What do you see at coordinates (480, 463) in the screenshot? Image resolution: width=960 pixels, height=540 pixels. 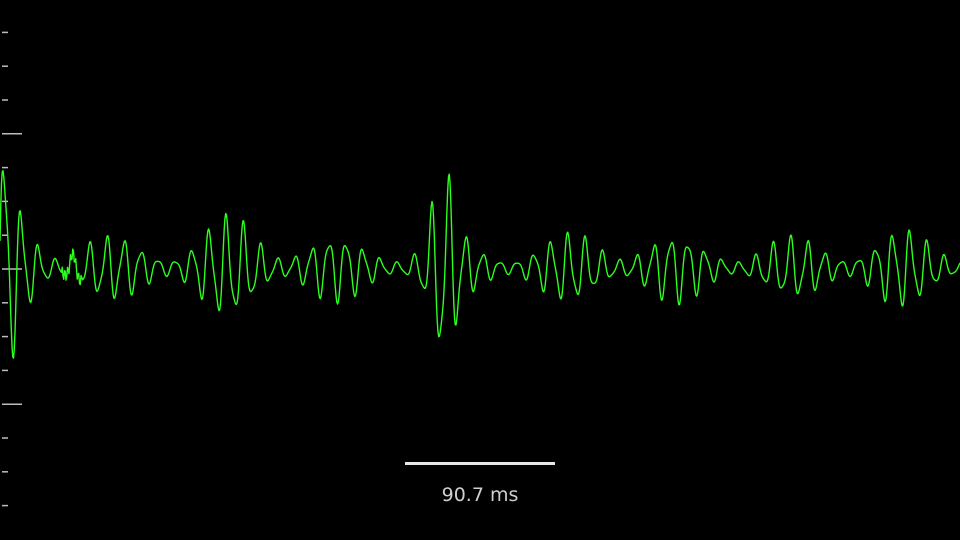 I see `time-scale-bar` at bounding box center [480, 463].